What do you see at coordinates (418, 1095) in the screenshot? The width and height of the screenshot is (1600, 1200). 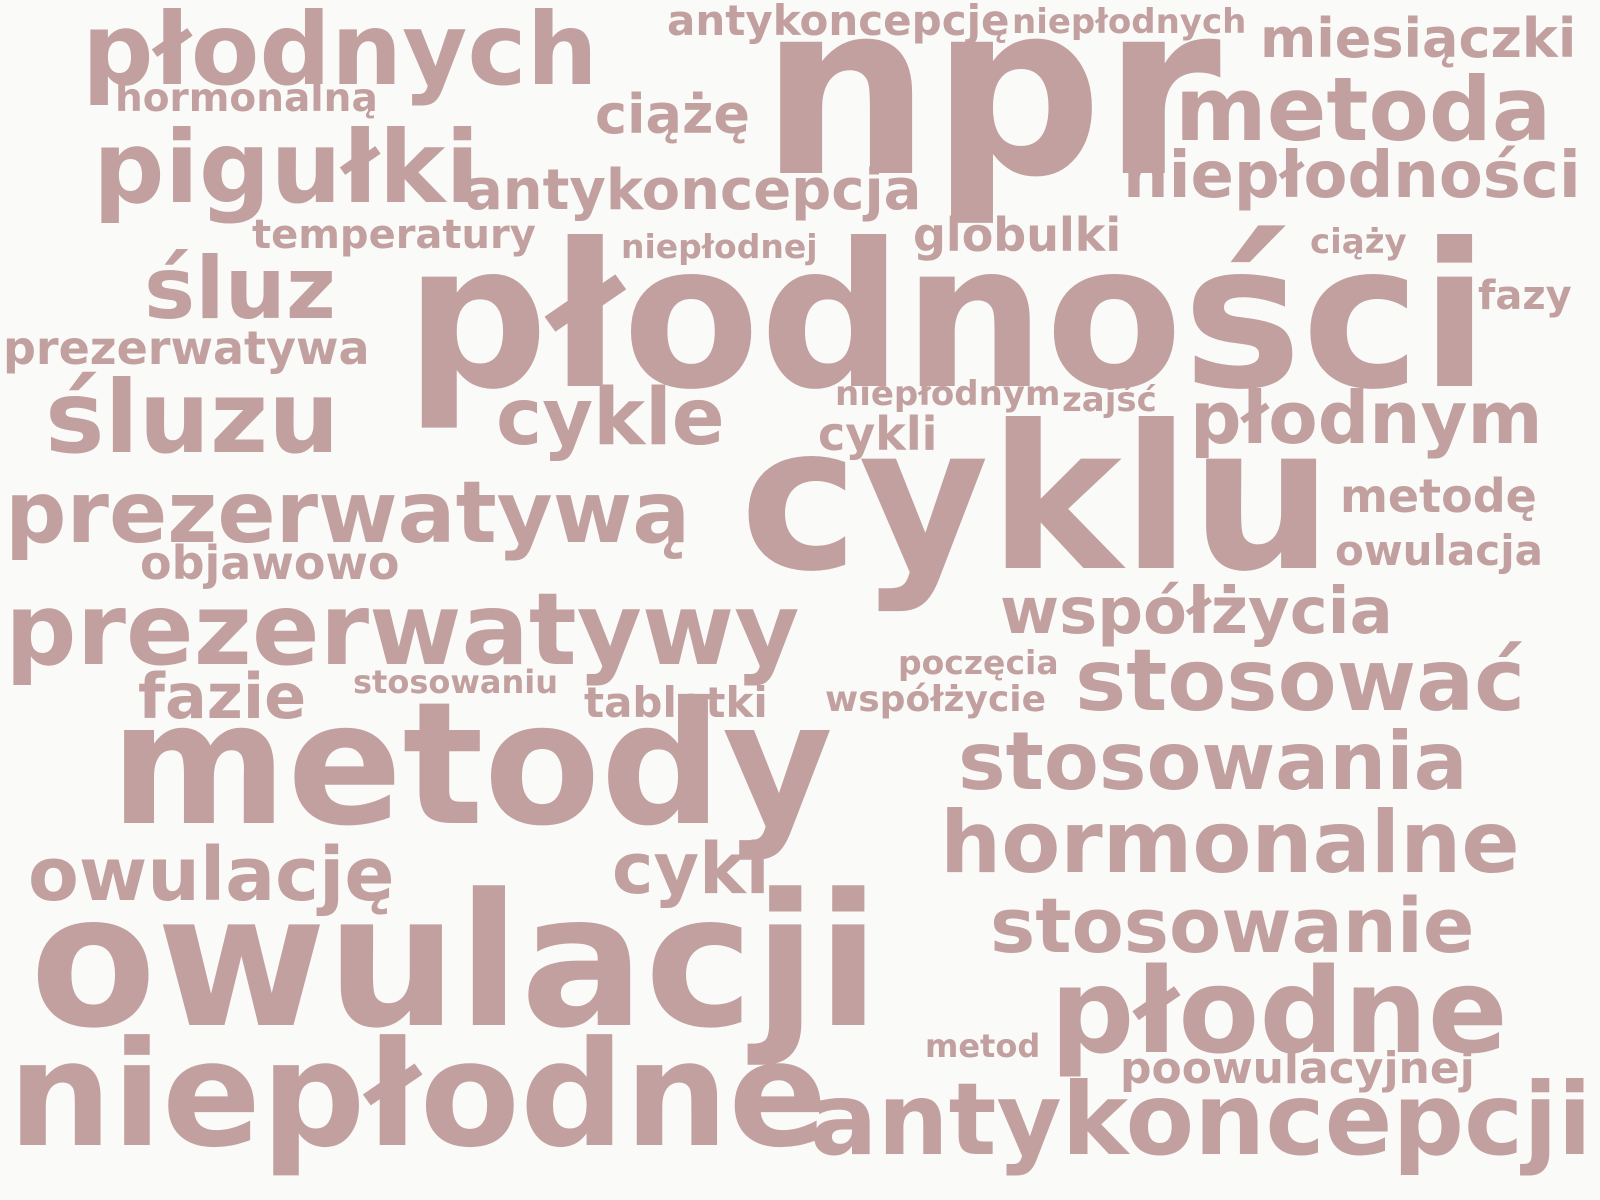 I see `word: niepłodne` at bounding box center [418, 1095].